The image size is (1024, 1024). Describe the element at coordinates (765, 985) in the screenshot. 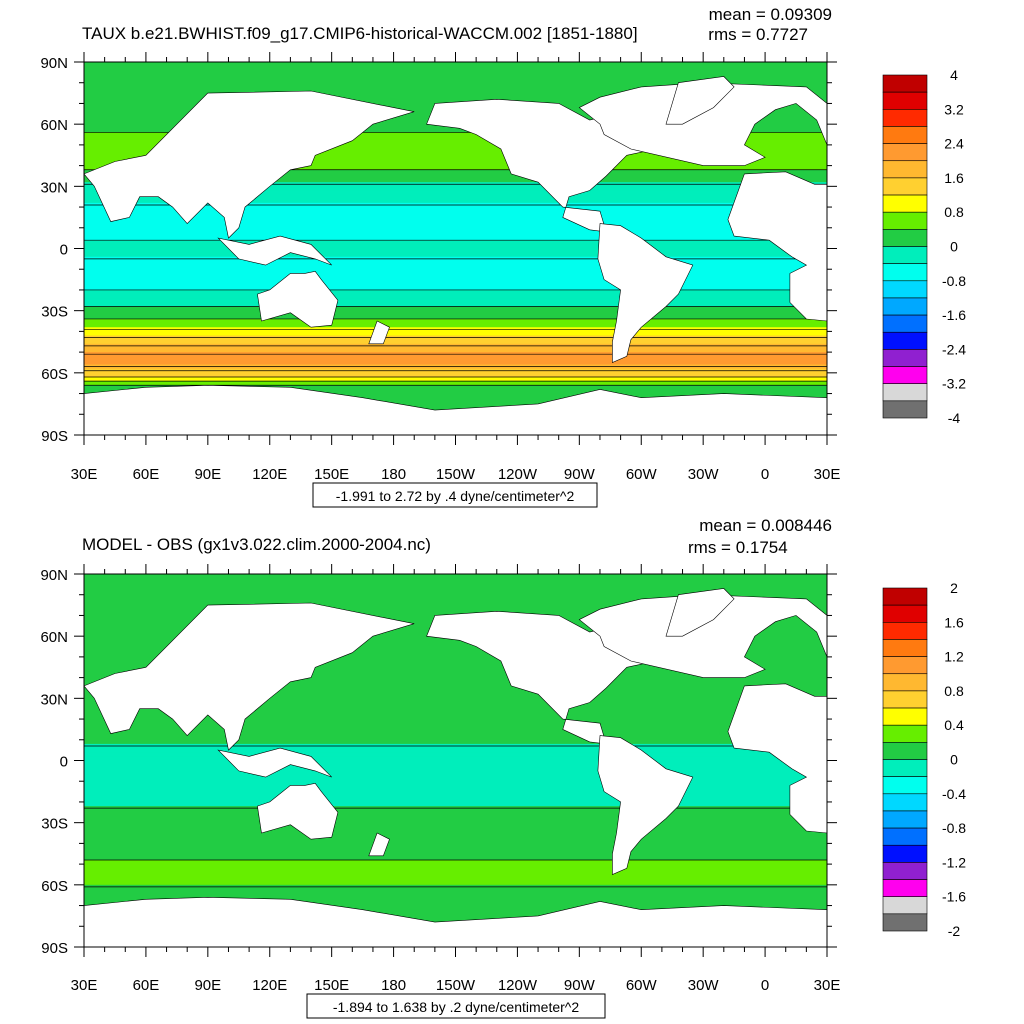

I see `x-tick-label: 0` at that location.